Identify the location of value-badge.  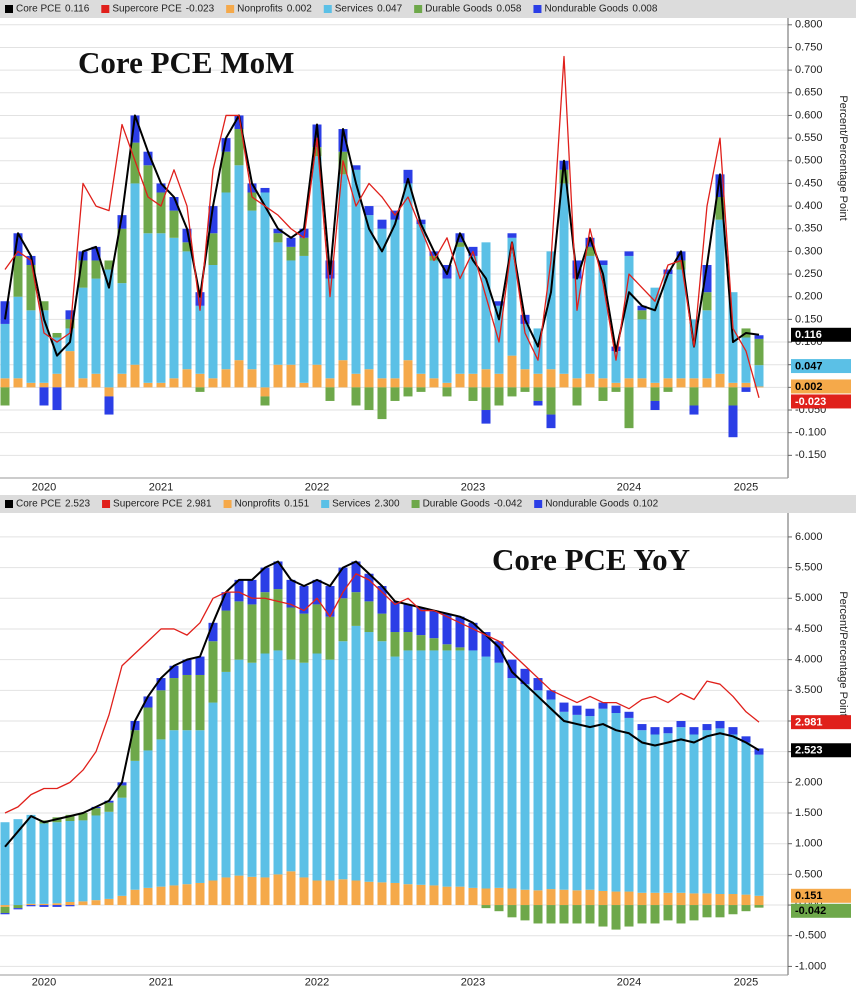
(821, 722).